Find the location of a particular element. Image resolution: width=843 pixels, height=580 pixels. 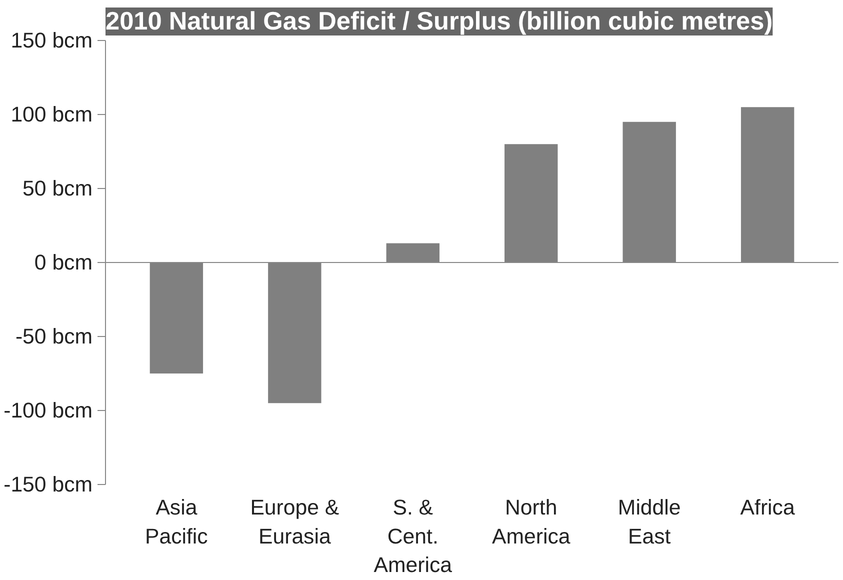

y-tick-label: 150 bcm is located at coordinates (51, 40).